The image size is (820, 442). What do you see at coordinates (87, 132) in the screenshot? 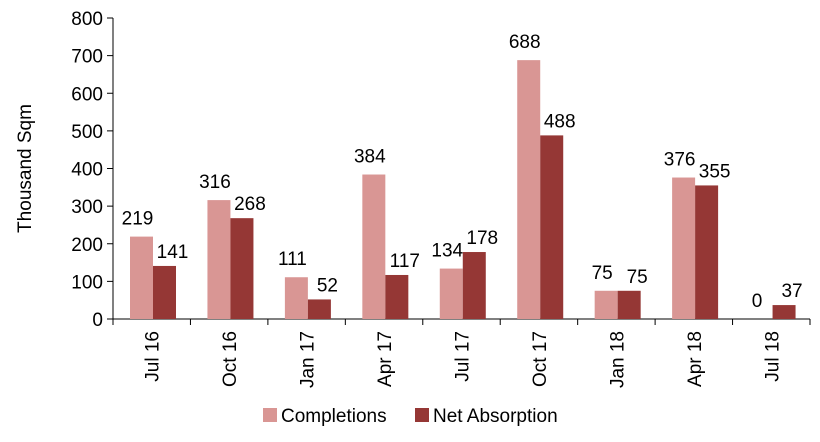
I see `y-tick-label: 500` at bounding box center [87, 132].